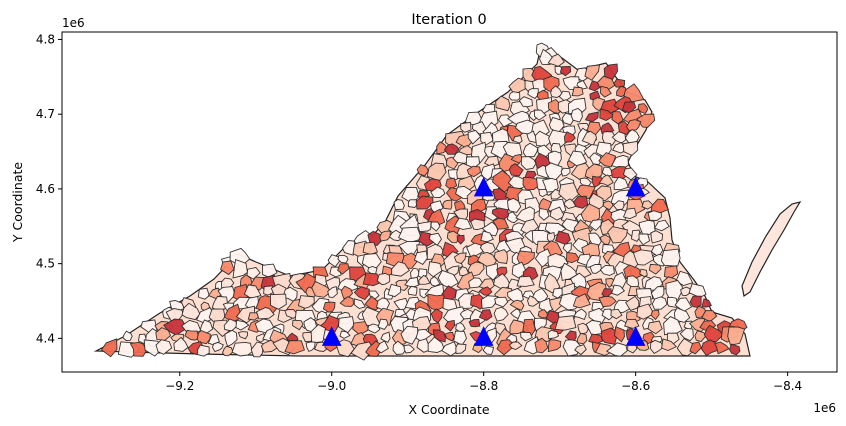 Image resolution: width=846 pixels, height=426 pixels. Describe the element at coordinates (179, 386) in the screenshot. I see `x-tick-label-0: −9.2` at that location.